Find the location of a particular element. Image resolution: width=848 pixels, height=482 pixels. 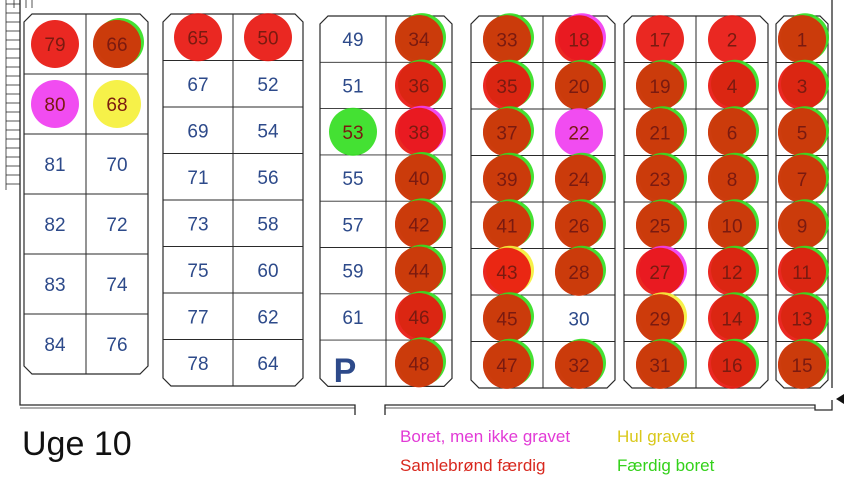

plot-number-15: 15 is located at coordinates (801, 366).